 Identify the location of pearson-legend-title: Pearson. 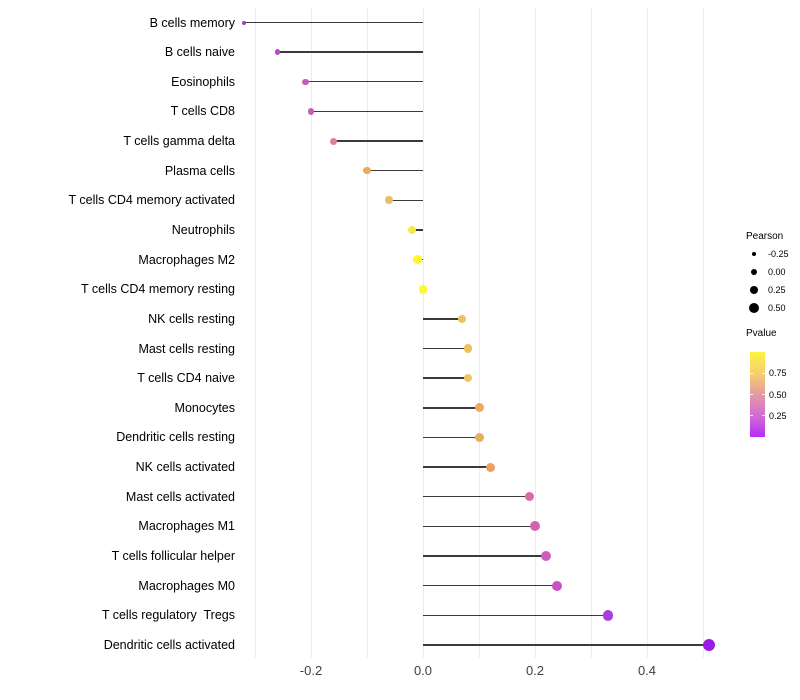
(765, 236).